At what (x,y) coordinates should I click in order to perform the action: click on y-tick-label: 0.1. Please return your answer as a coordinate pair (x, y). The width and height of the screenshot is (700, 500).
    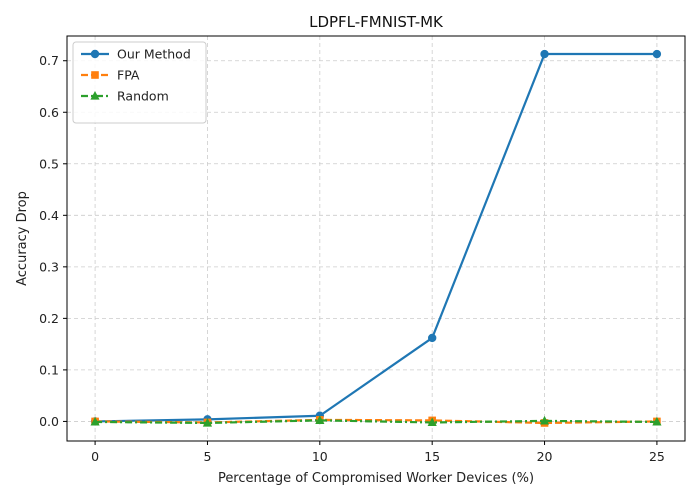
    Looking at the image, I should click on (49, 369).